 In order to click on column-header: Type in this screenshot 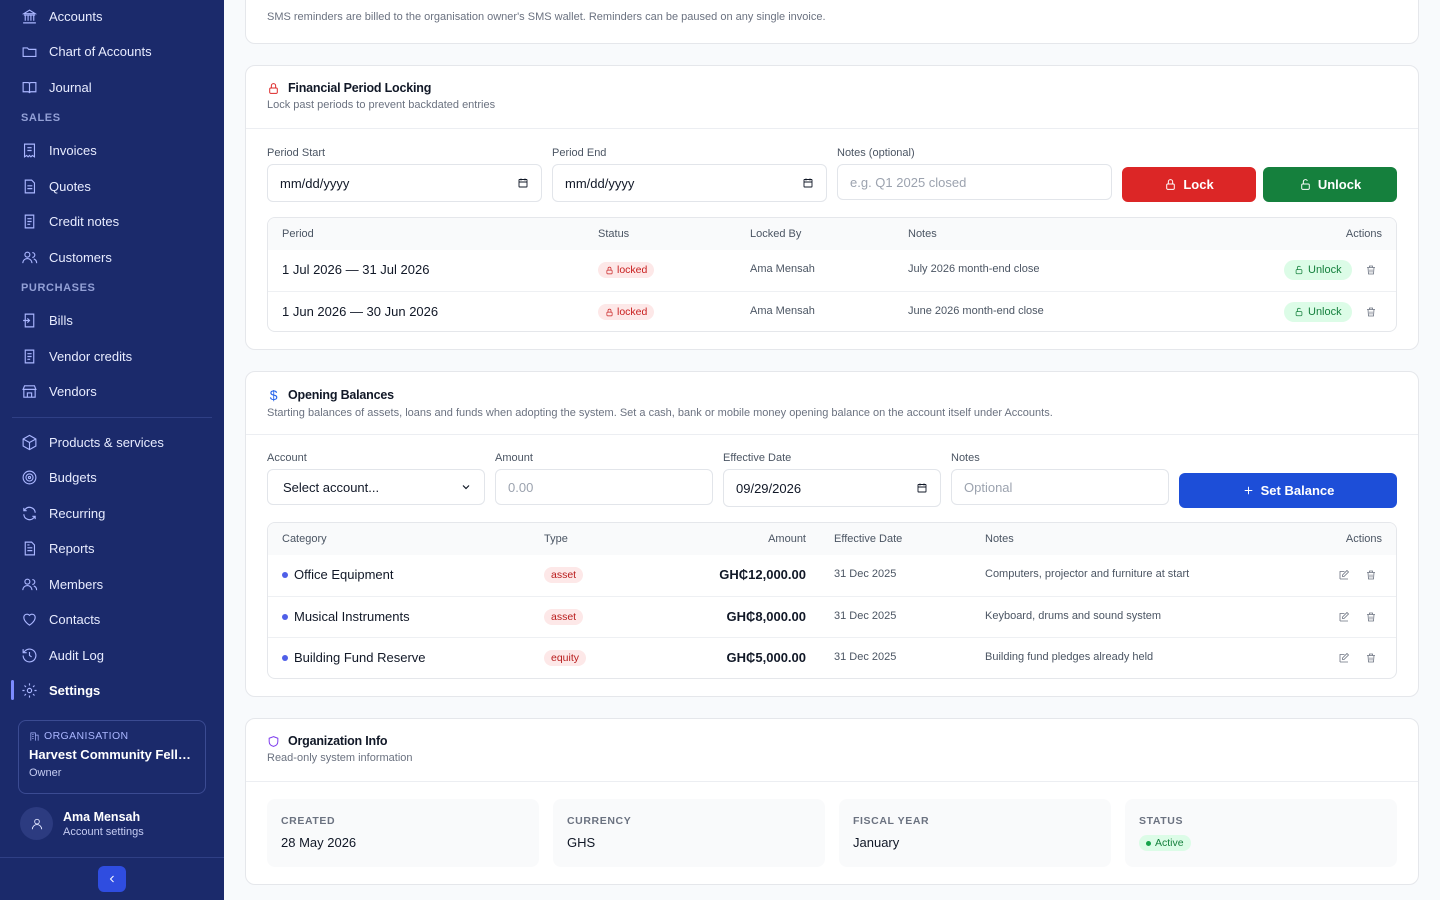, I will do `click(556, 539)`.